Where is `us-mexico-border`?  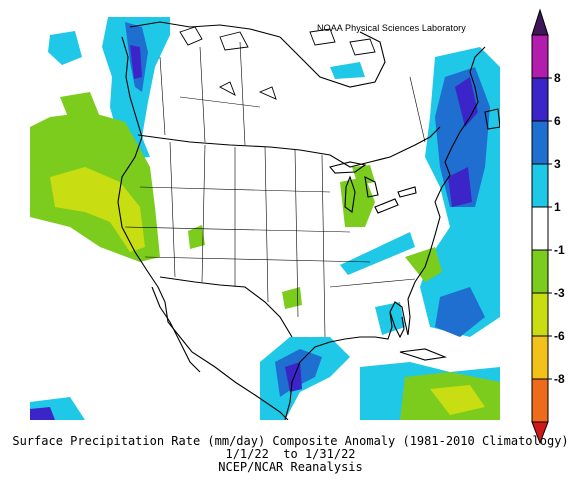 us-mexico-border is located at coordinates (226, 307).